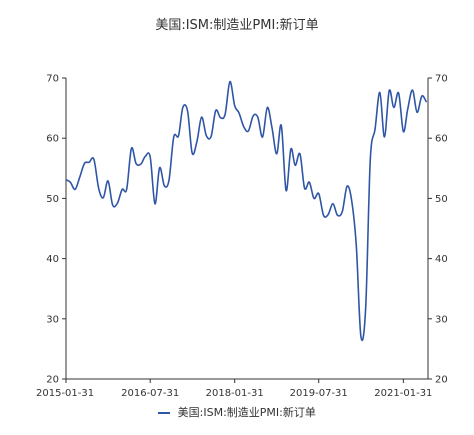  What do you see at coordinates (235, 393) in the screenshot?
I see `x-tick-label: 2018-01-31` at bounding box center [235, 393].